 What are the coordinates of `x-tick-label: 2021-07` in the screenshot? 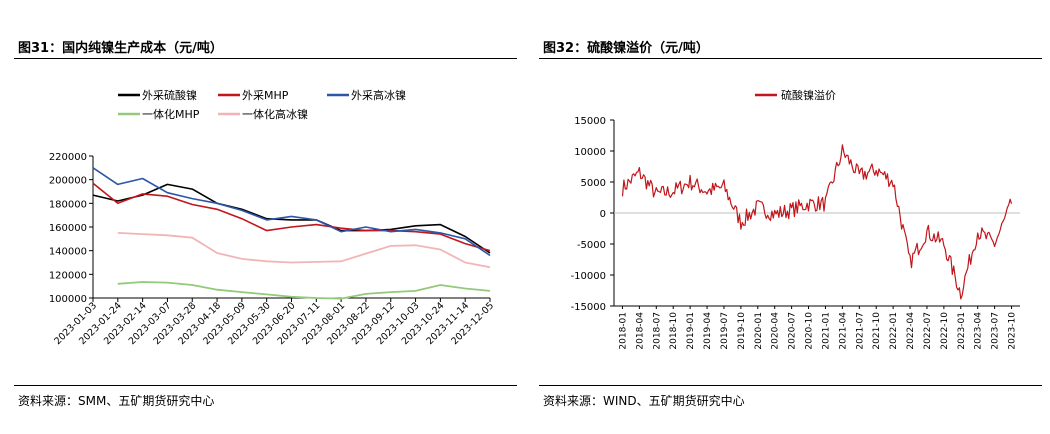 It's located at (860, 331).